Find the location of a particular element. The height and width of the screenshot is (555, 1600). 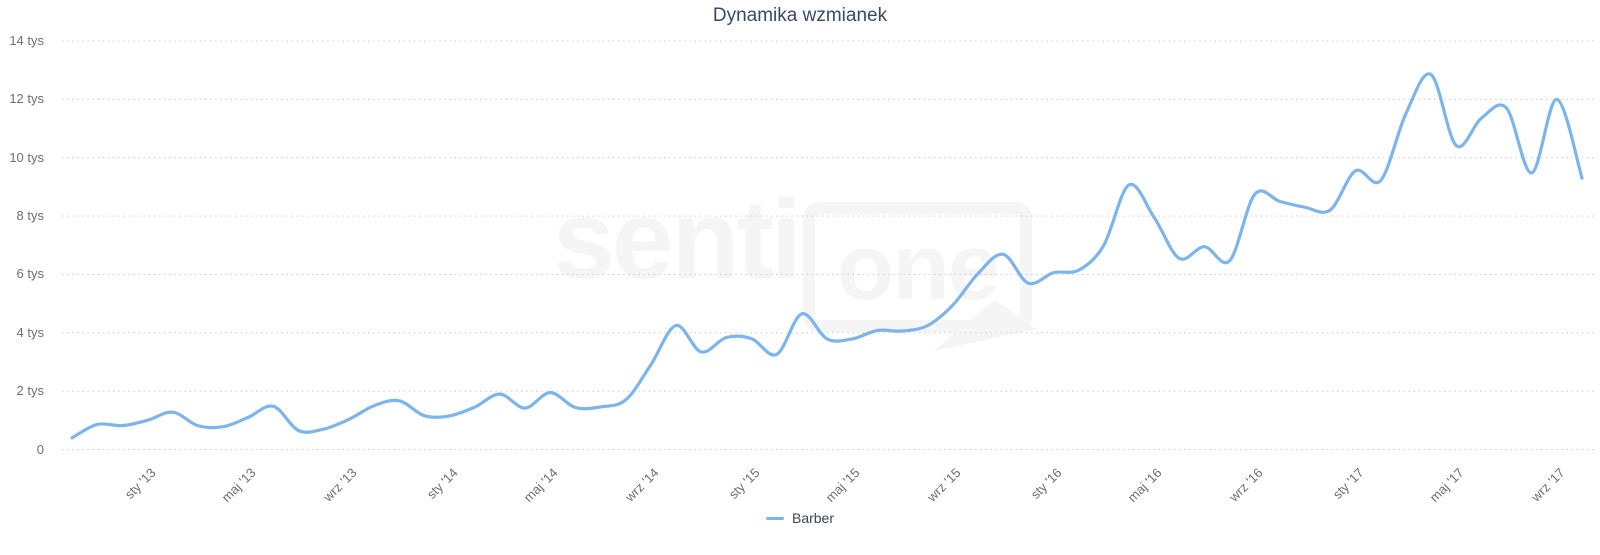

y-axis-label: 12 tys is located at coordinates (26, 99).